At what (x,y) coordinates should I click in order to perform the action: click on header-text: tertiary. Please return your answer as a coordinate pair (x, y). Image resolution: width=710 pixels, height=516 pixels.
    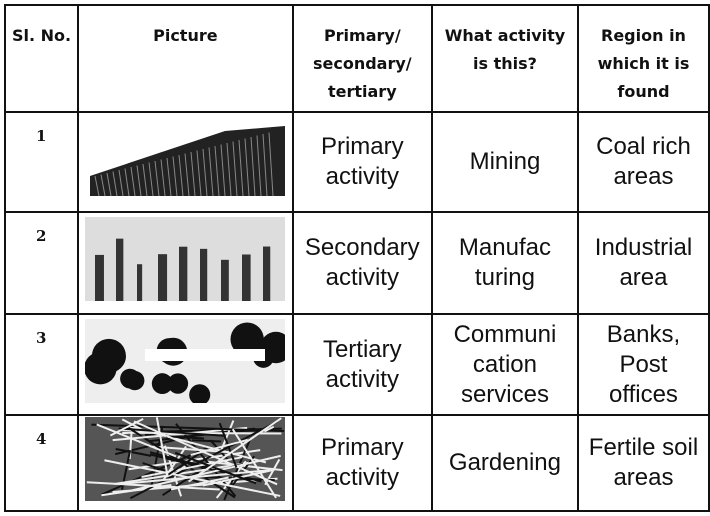
    Looking at the image, I should click on (362, 91).